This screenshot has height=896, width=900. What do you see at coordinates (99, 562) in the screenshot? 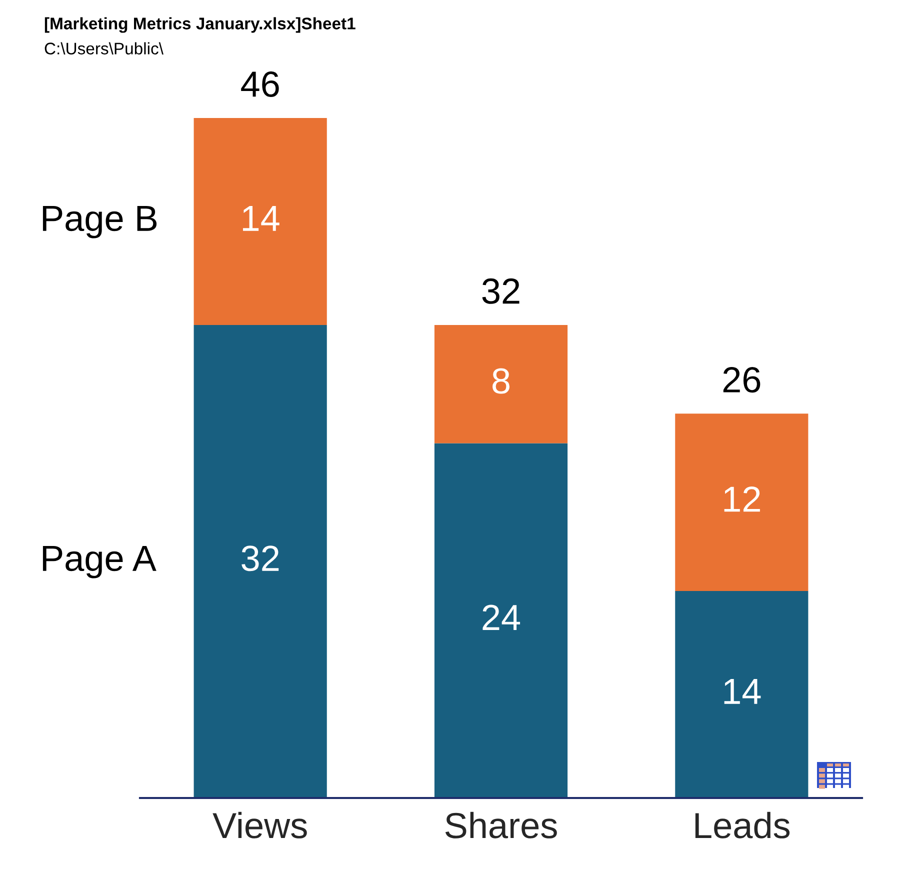
I see `series-label: Page A` at bounding box center [99, 562].